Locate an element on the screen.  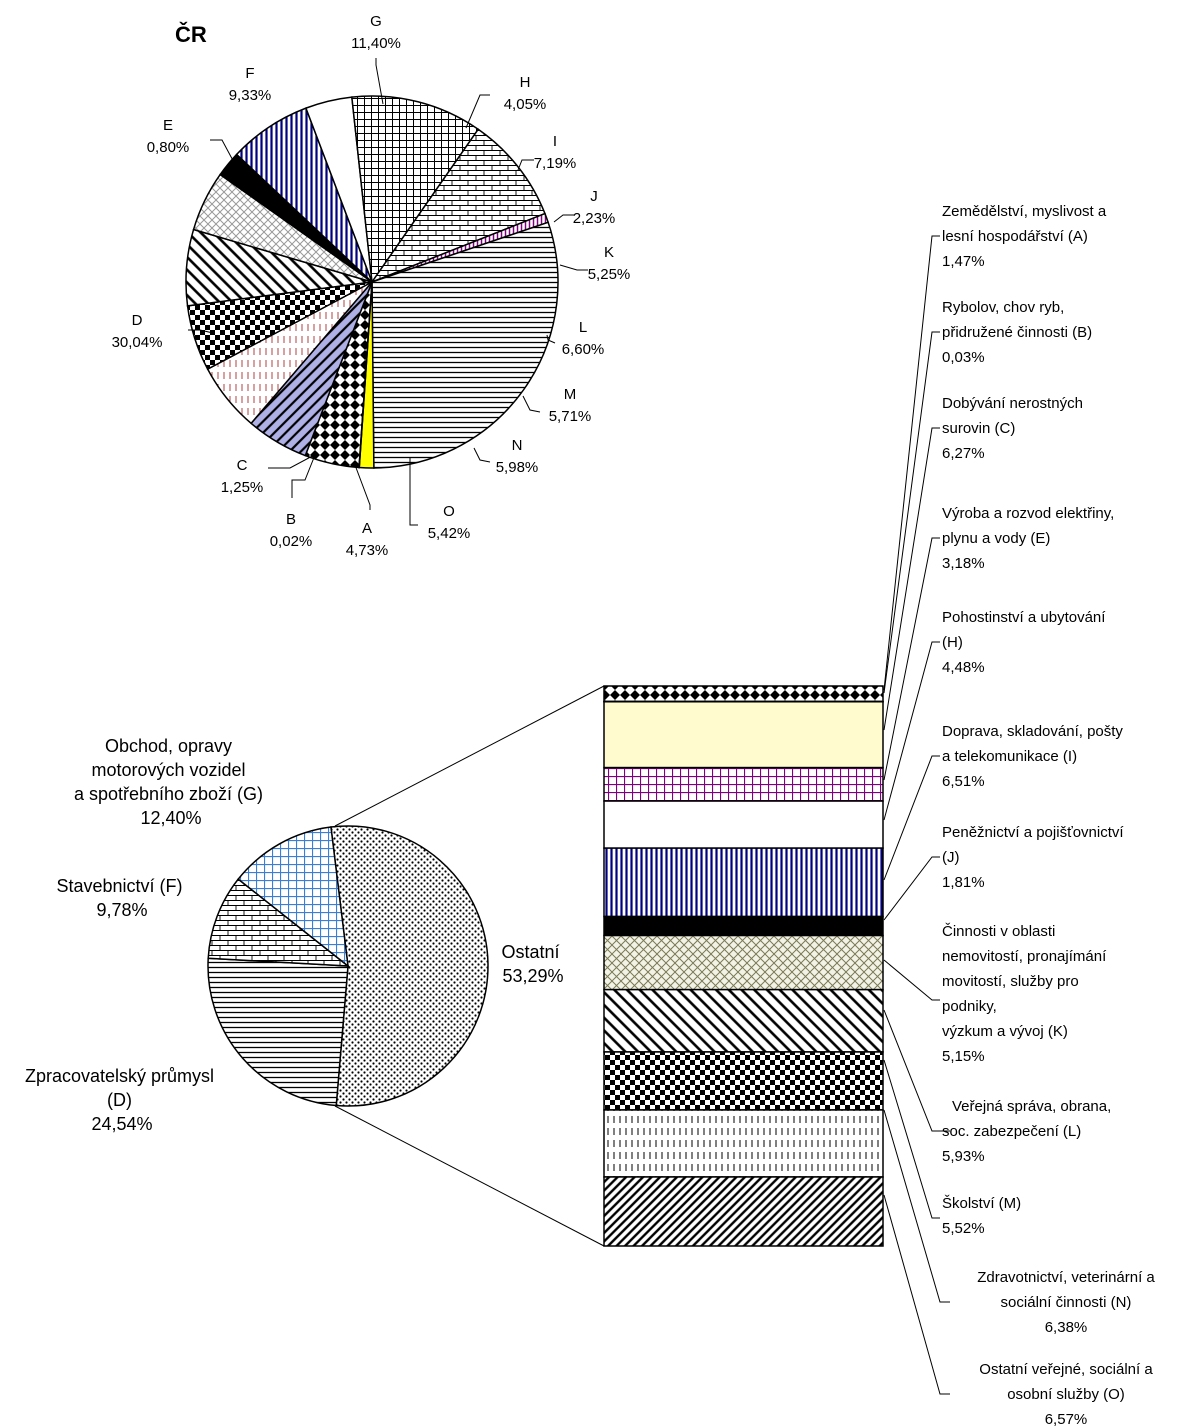
stack-segment-n is located at coordinates (743, 1143).